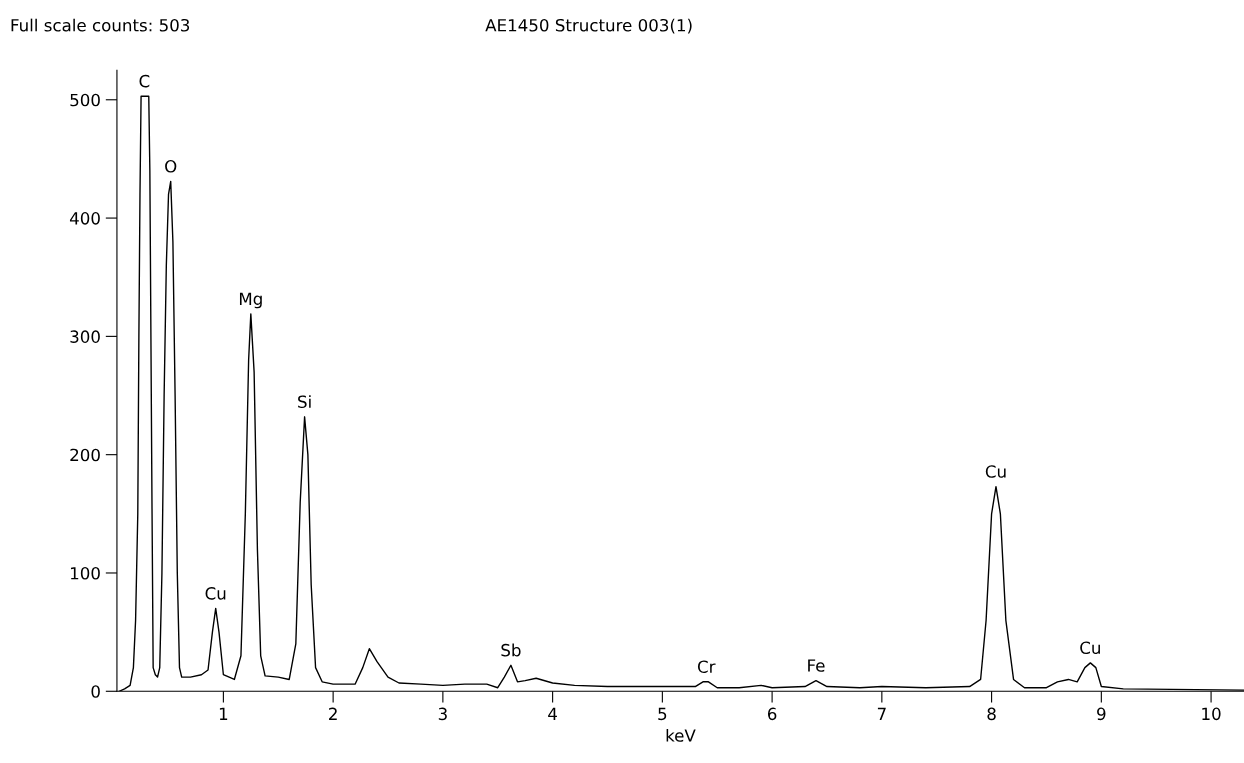  Describe the element at coordinates (85, 336) in the screenshot. I see `y-tick-label: 300` at that location.